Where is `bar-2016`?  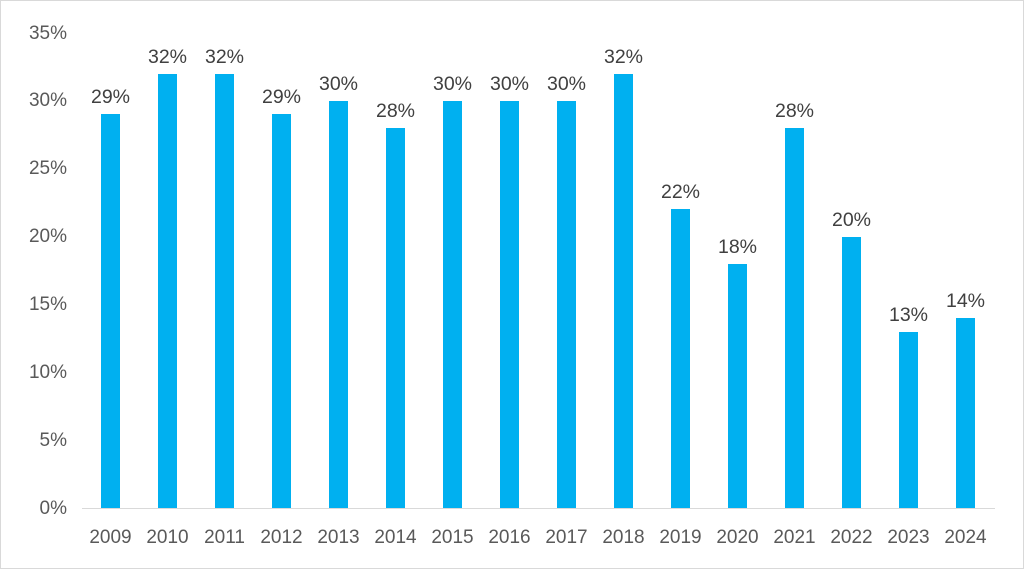 bar-2016 is located at coordinates (509, 304).